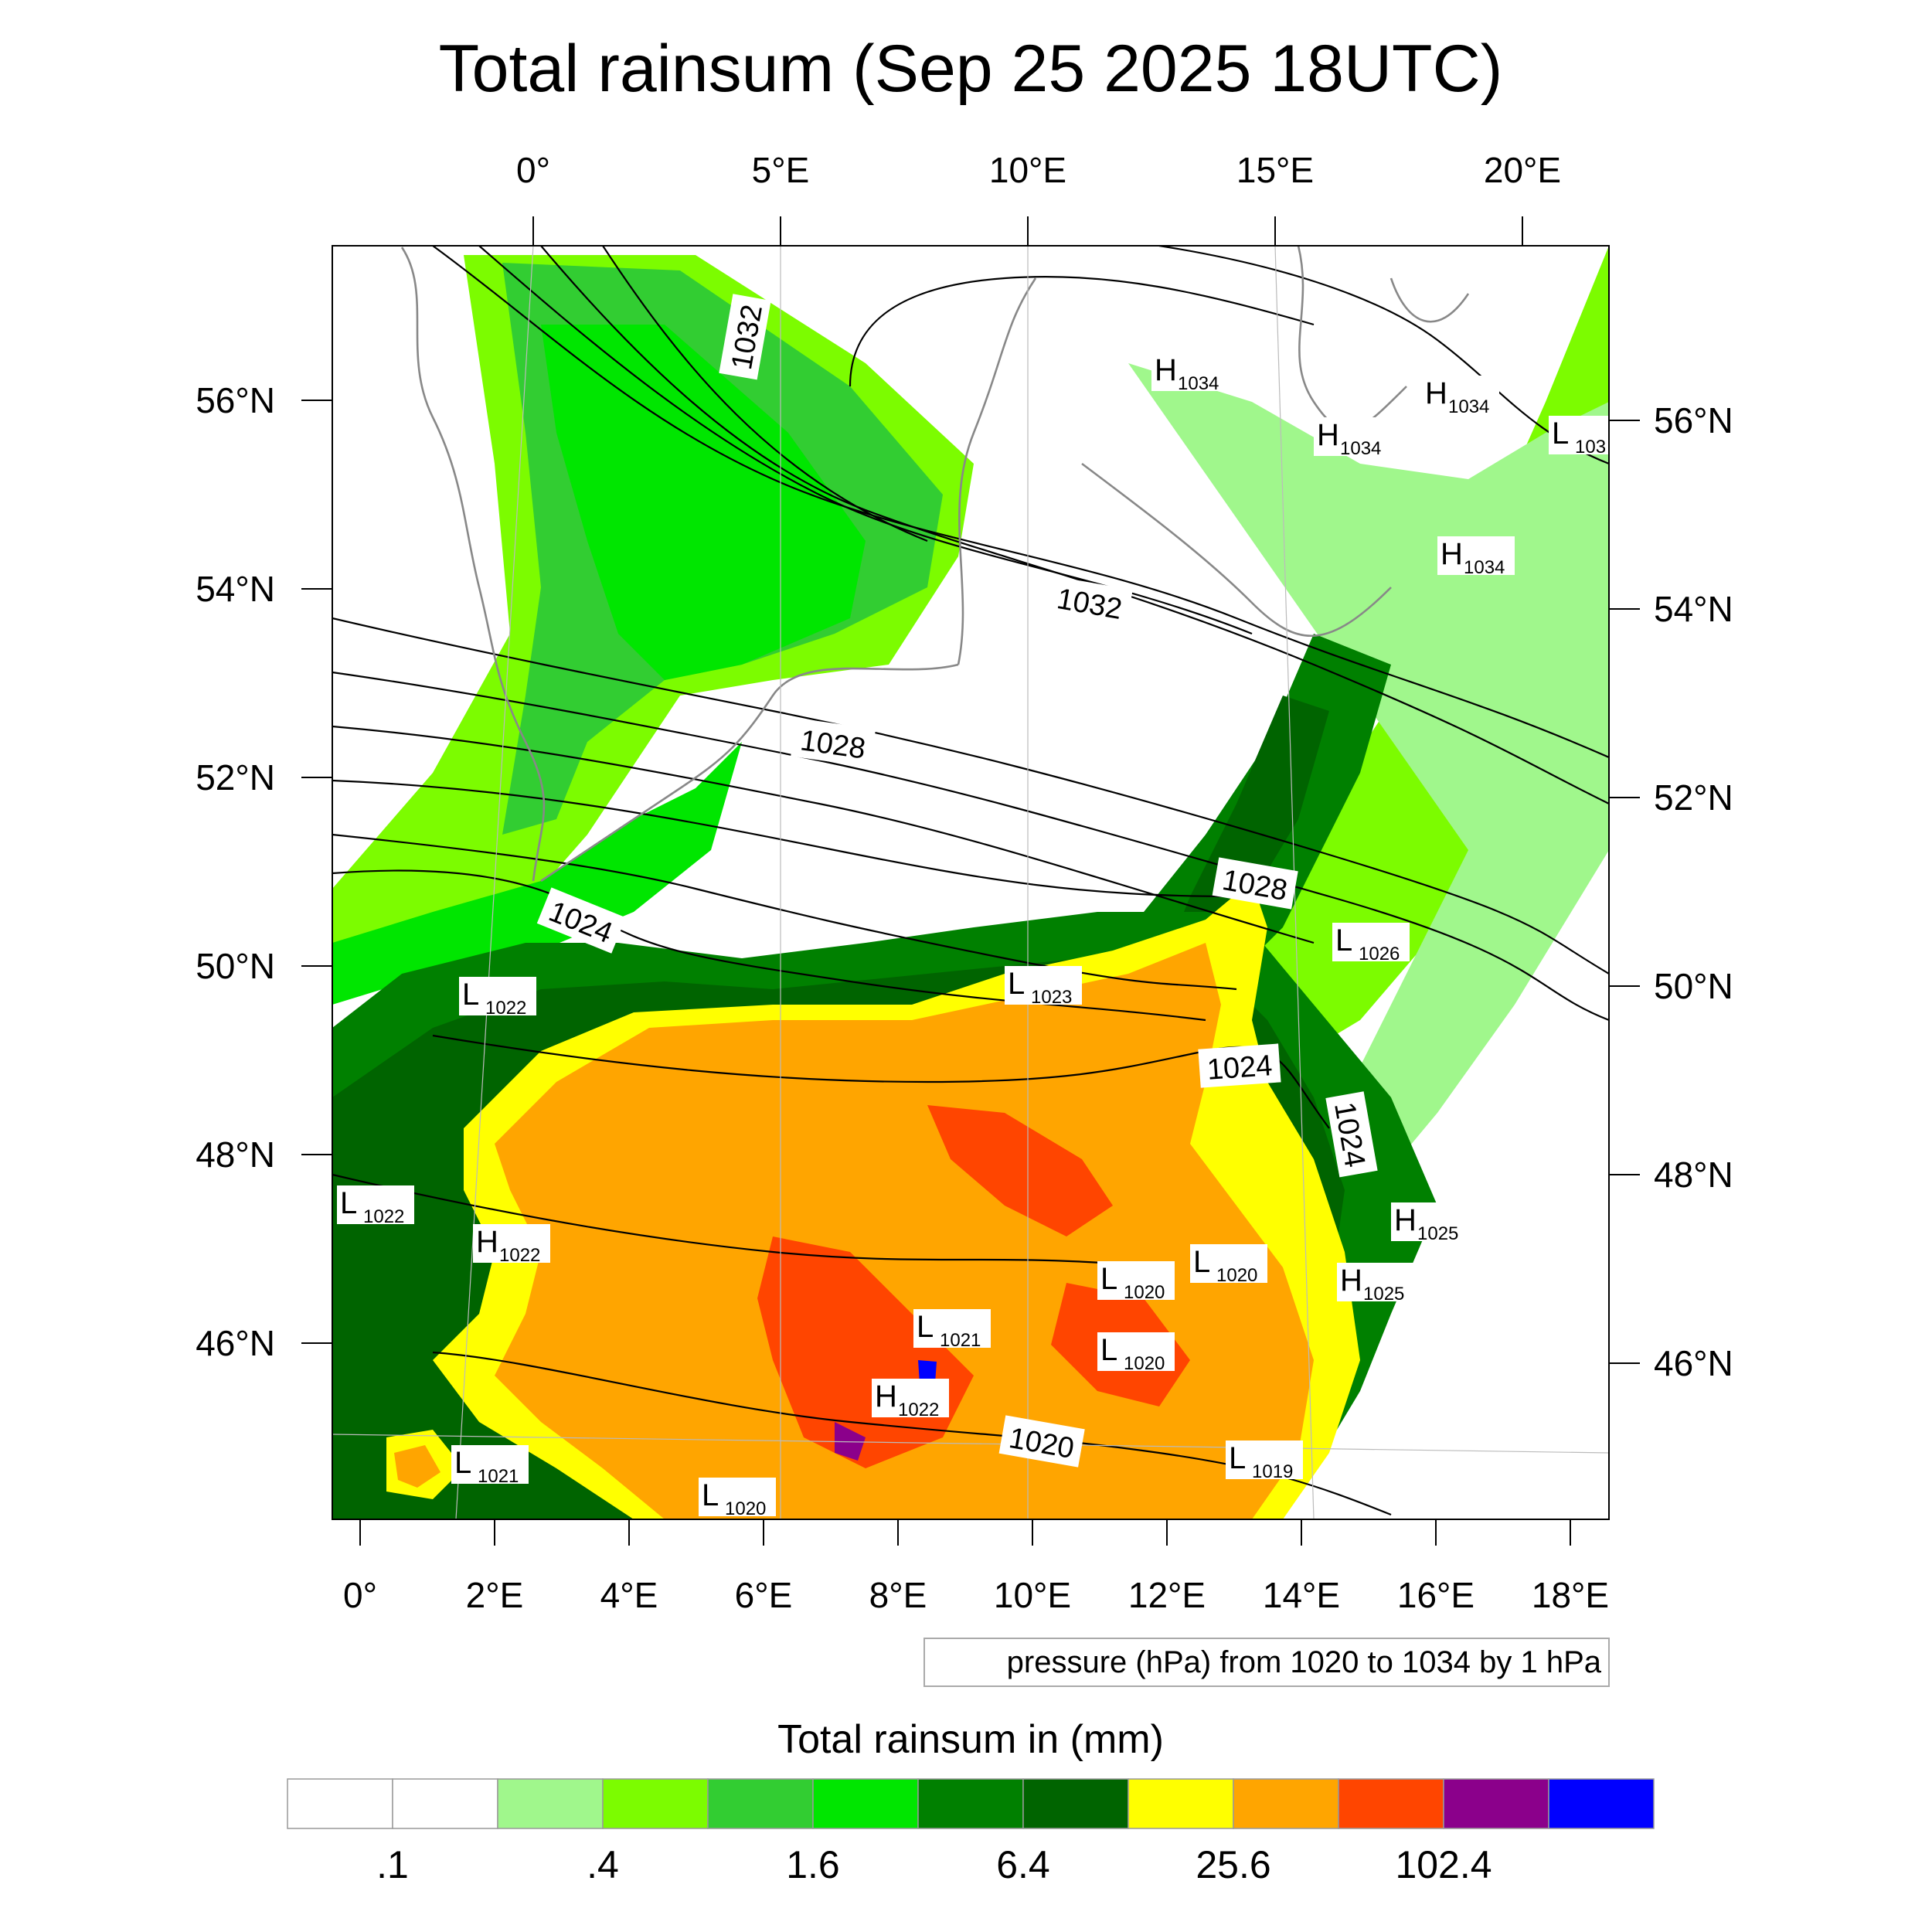 This screenshot has width=1932, height=1932. What do you see at coordinates (1023, 1865) in the screenshot?
I see `colorbar-label: 6.4` at bounding box center [1023, 1865].